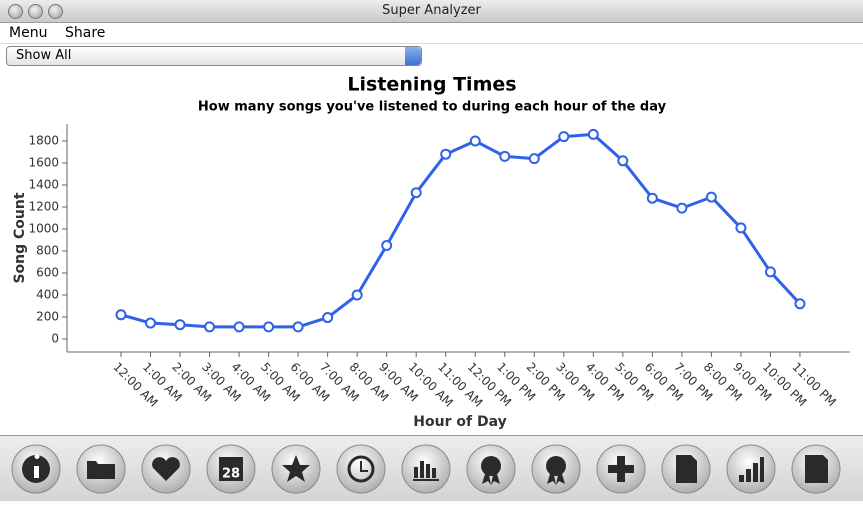 This screenshot has width=863, height=505. I want to click on folder-button, so click(101, 469).